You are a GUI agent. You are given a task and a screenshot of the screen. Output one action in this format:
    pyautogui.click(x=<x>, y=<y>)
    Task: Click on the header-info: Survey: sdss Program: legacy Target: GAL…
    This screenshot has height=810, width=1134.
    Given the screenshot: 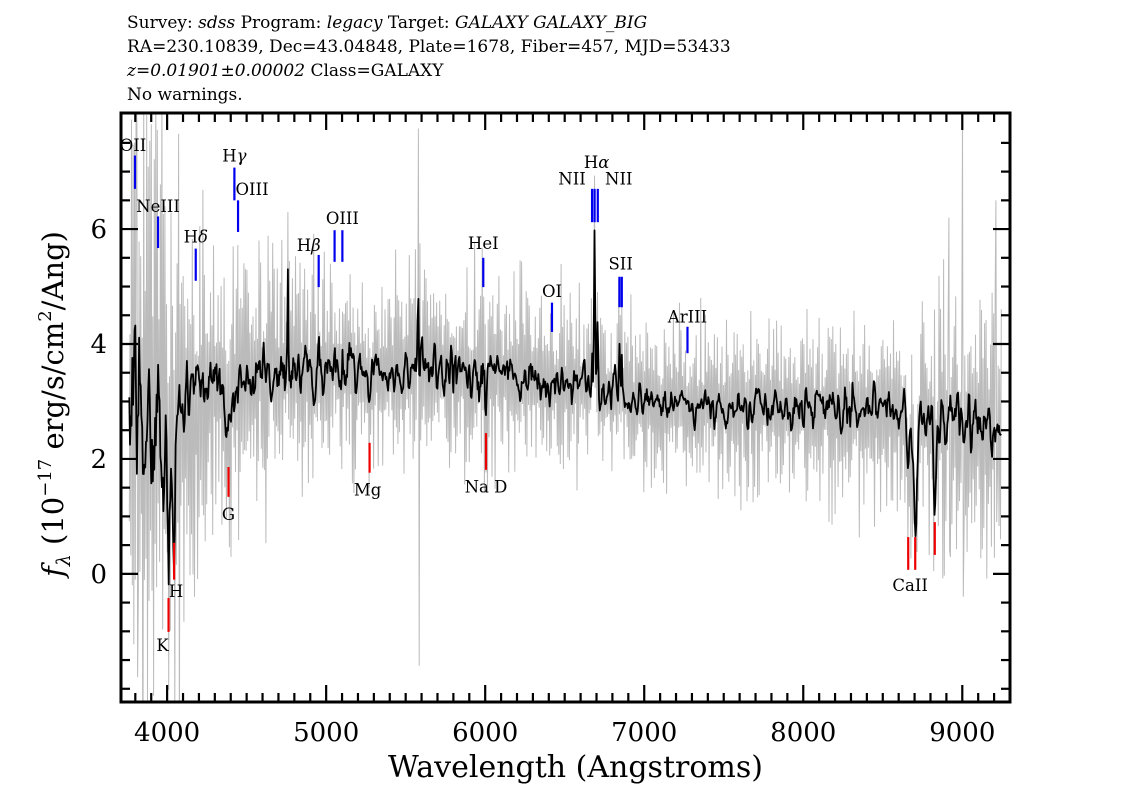 What is the action you would take?
    pyautogui.click(x=429, y=59)
    